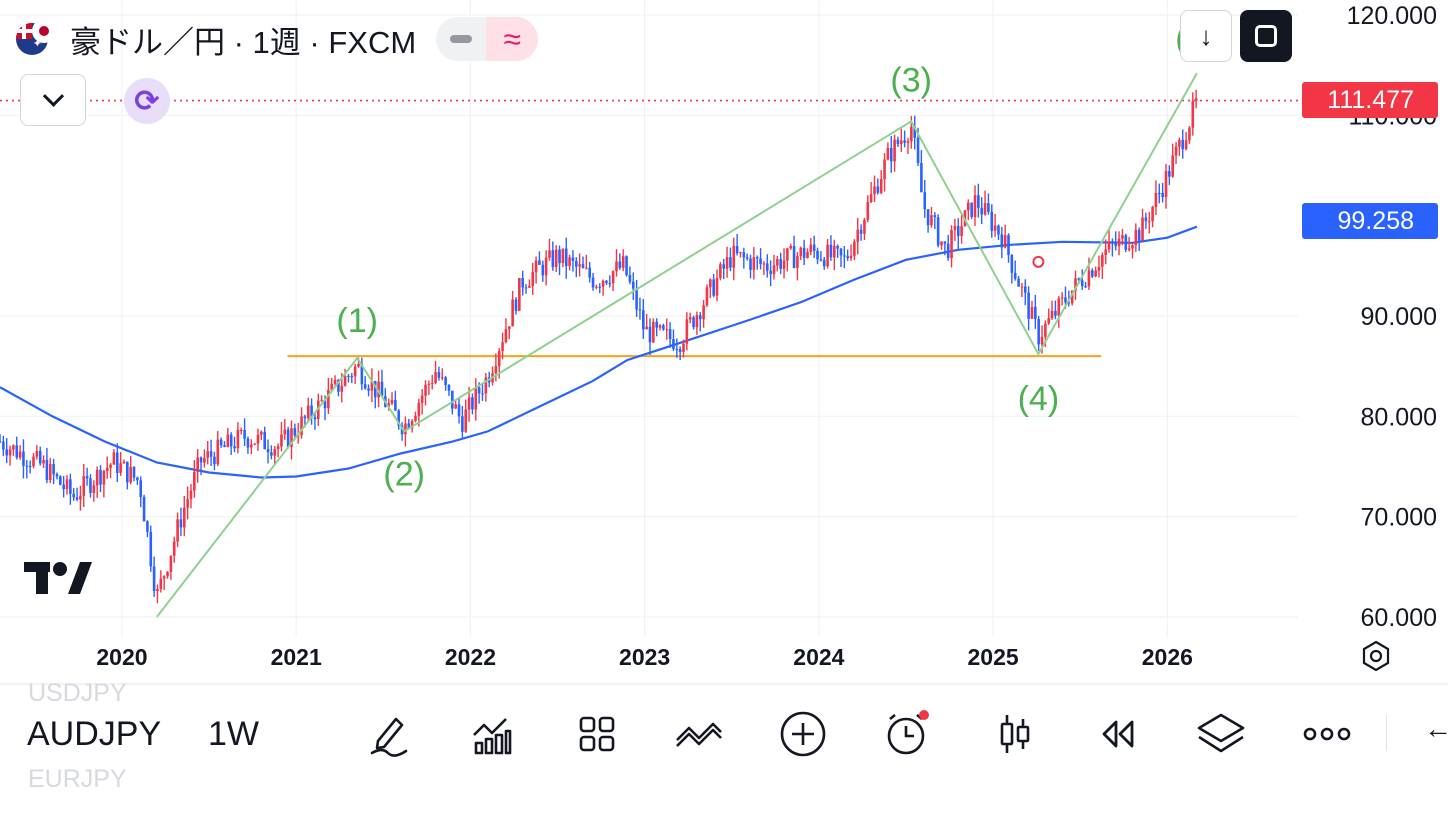  Describe the element at coordinates (1376, 656) in the screenshot. I see `chart-settings-icon` at that location.